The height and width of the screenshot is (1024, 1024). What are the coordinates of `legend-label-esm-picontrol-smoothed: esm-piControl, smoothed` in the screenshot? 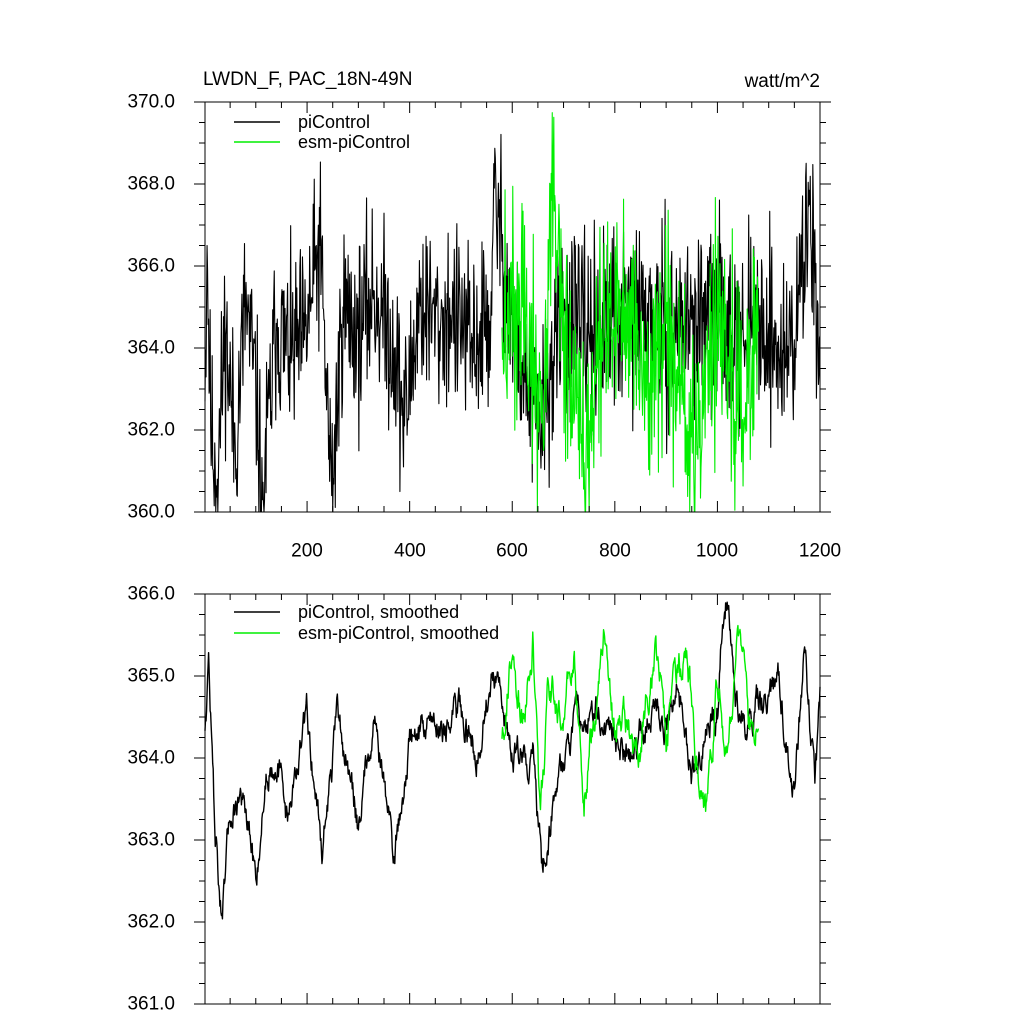 It's located at (398, 633).